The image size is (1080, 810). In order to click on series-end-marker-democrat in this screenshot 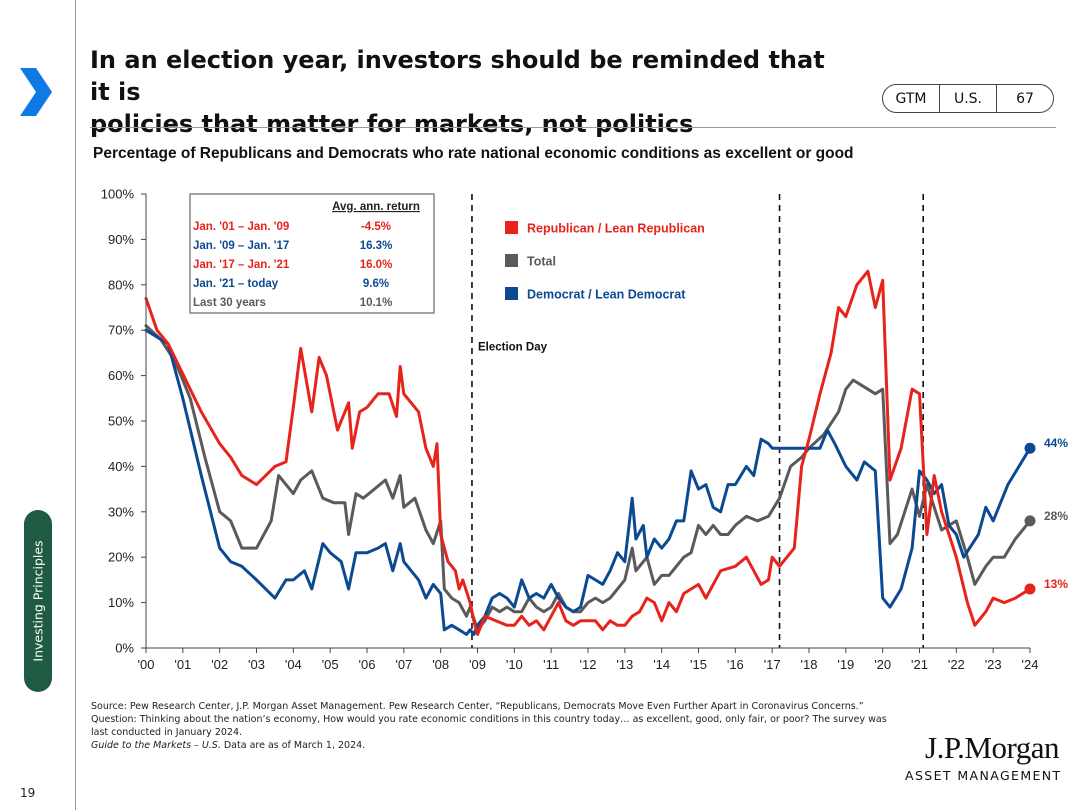, I will do `click(1030, 448)`.